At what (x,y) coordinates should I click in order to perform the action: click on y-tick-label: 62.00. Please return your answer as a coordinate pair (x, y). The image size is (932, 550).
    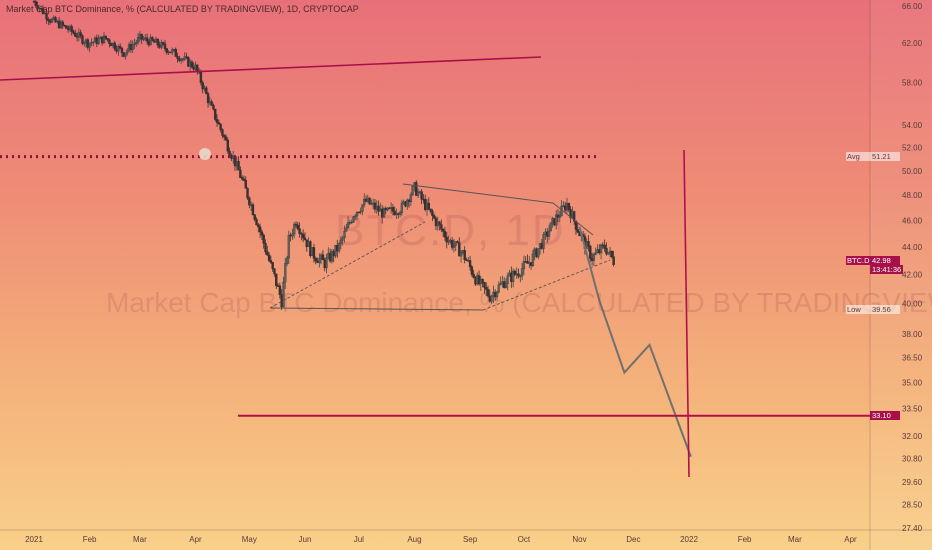
    Looking at the image, I should click on (912, 43).